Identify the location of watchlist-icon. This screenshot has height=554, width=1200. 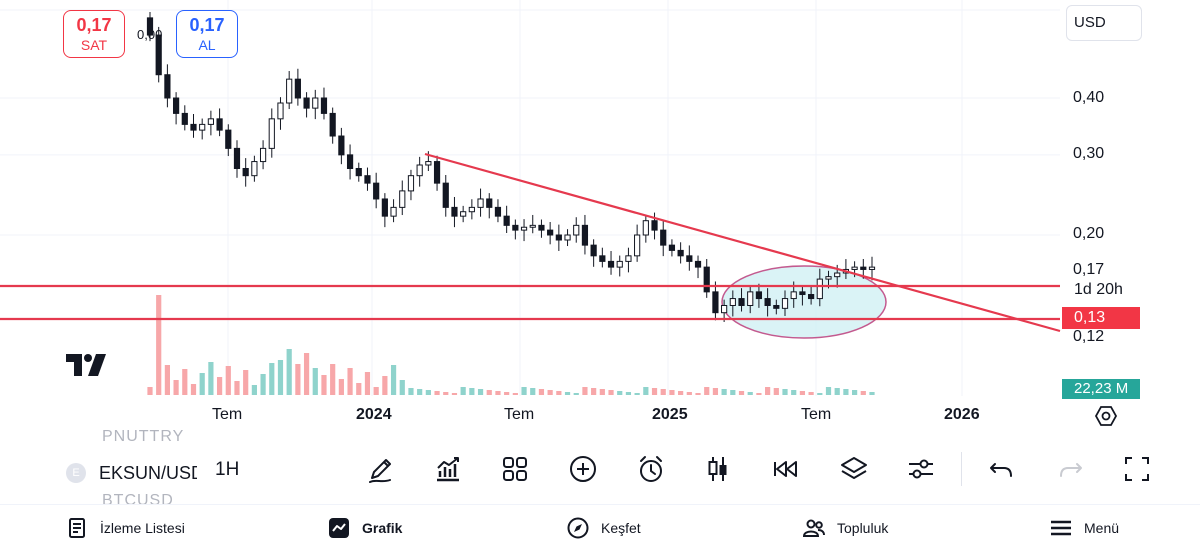
(77, 528).